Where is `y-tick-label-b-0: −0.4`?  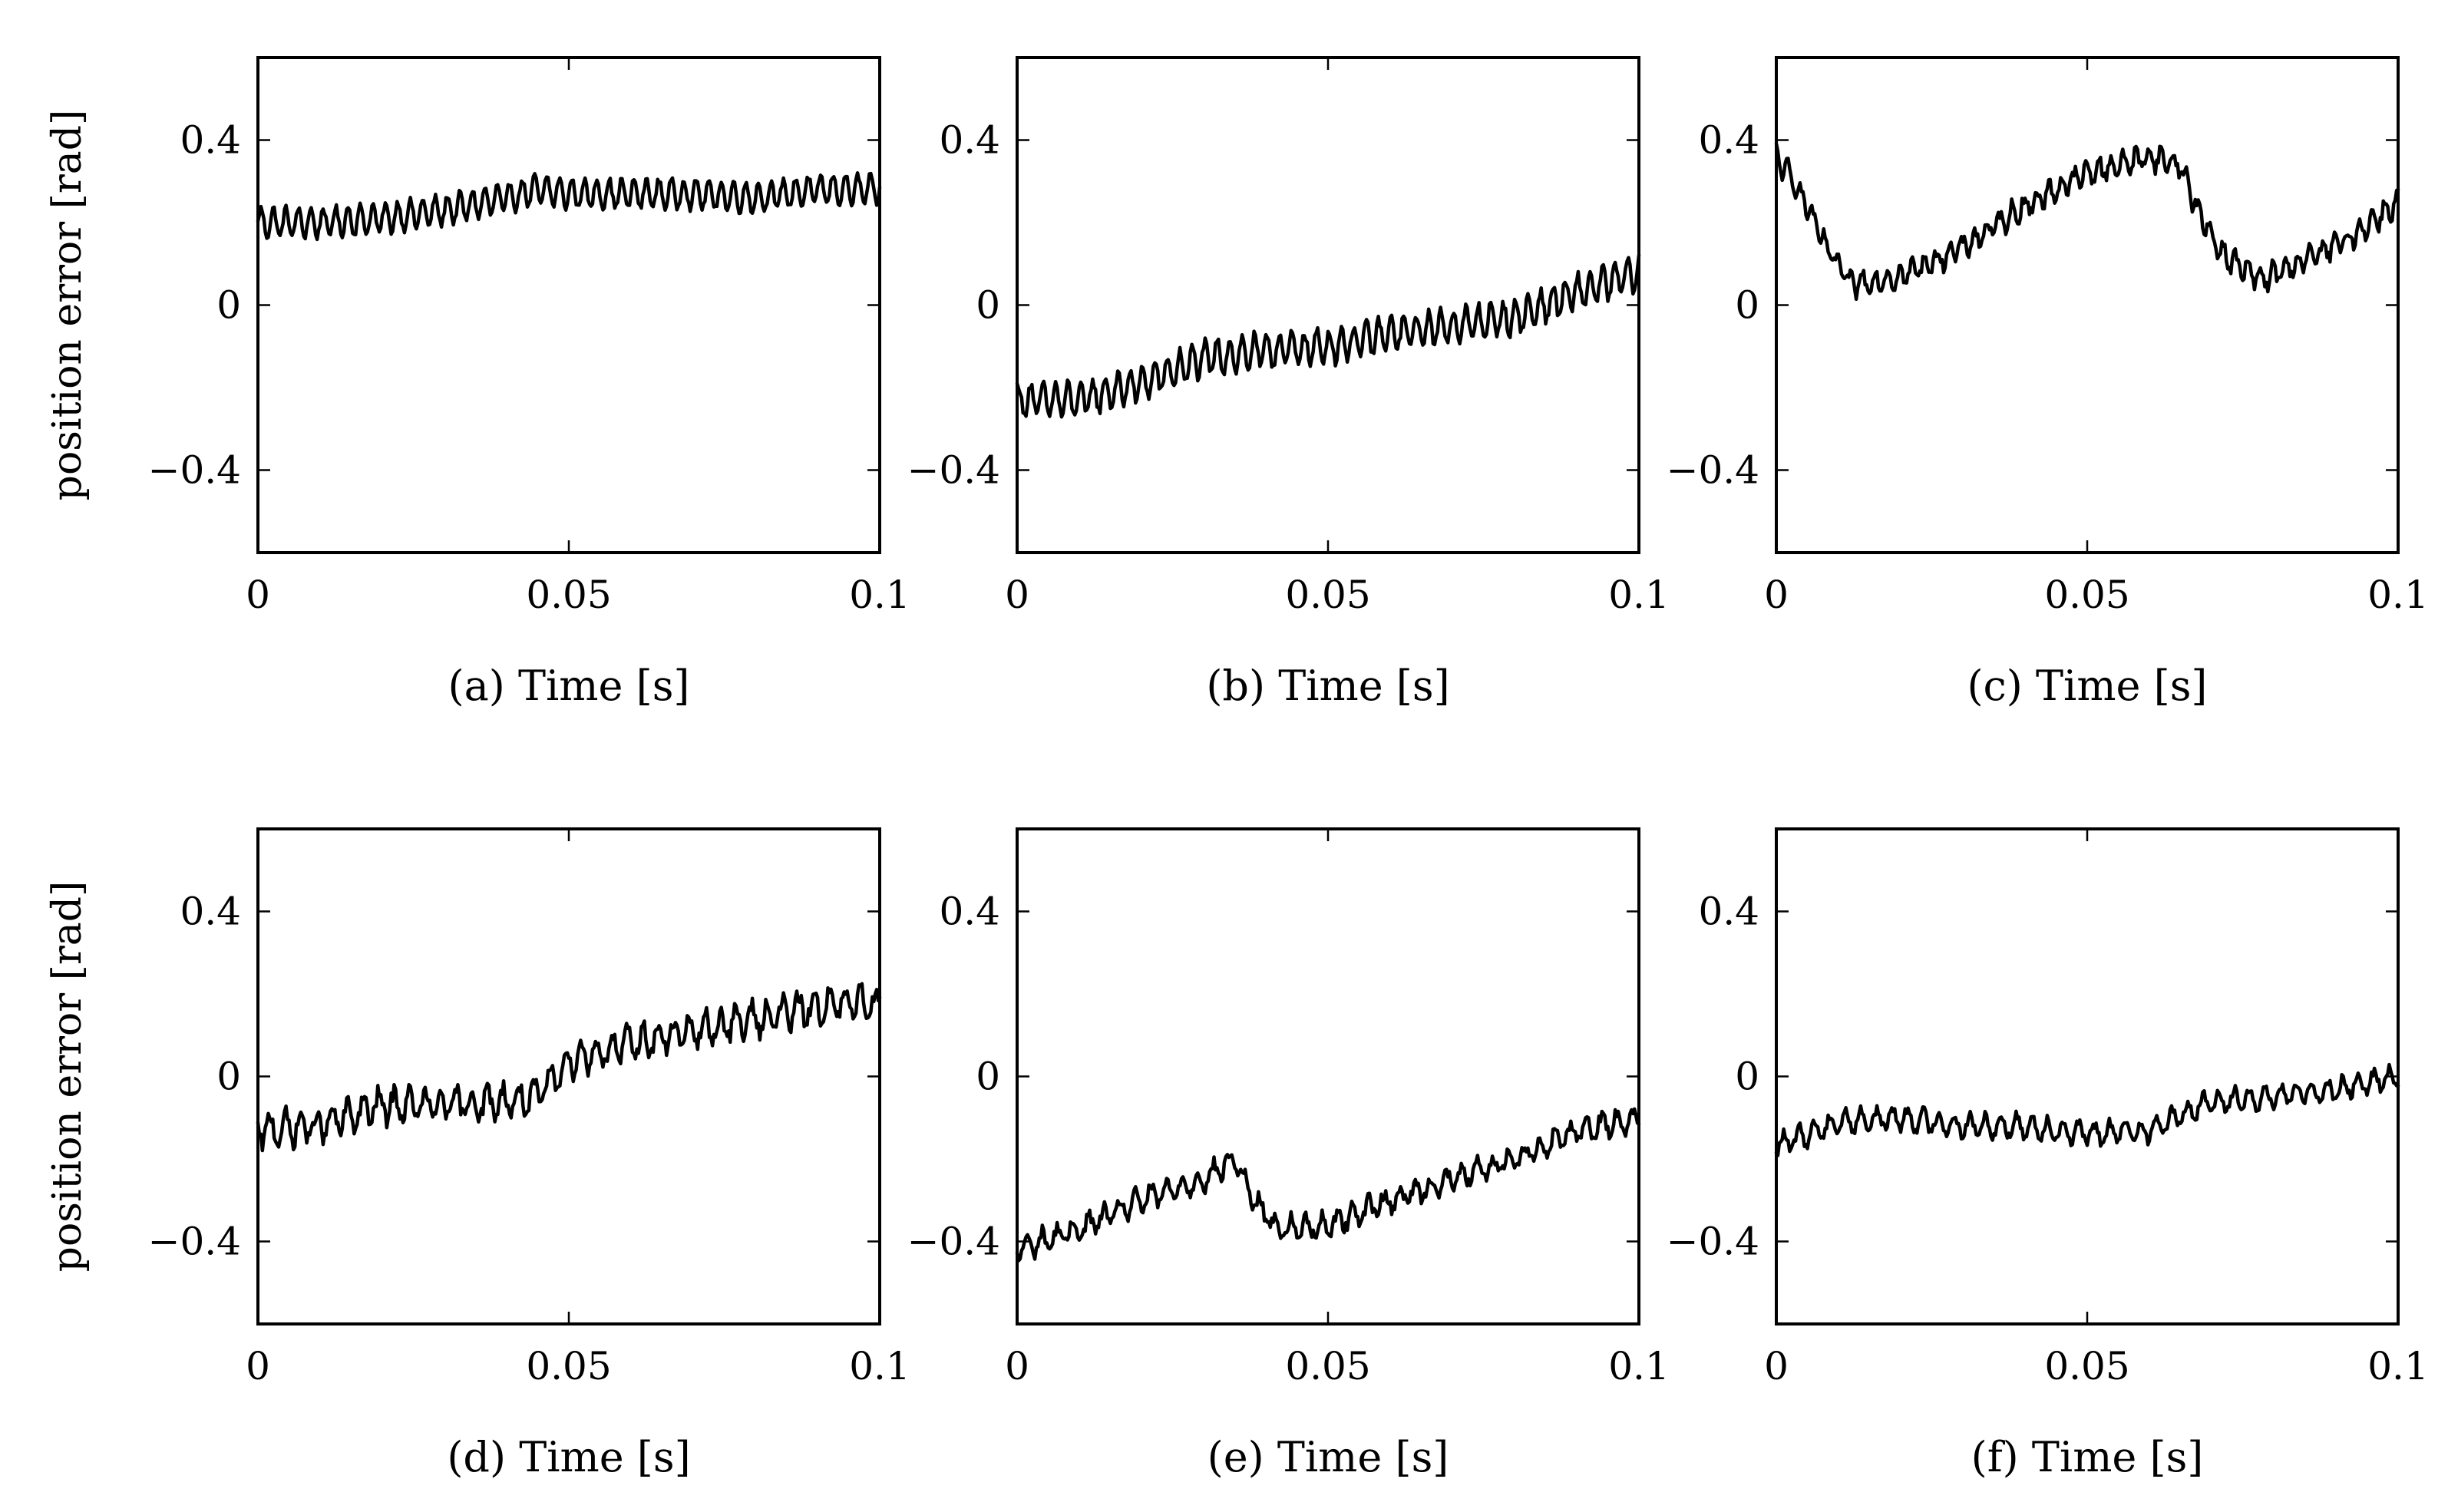
y-tick-label-b-0: −0.4 is located at coordinates (953, 471).